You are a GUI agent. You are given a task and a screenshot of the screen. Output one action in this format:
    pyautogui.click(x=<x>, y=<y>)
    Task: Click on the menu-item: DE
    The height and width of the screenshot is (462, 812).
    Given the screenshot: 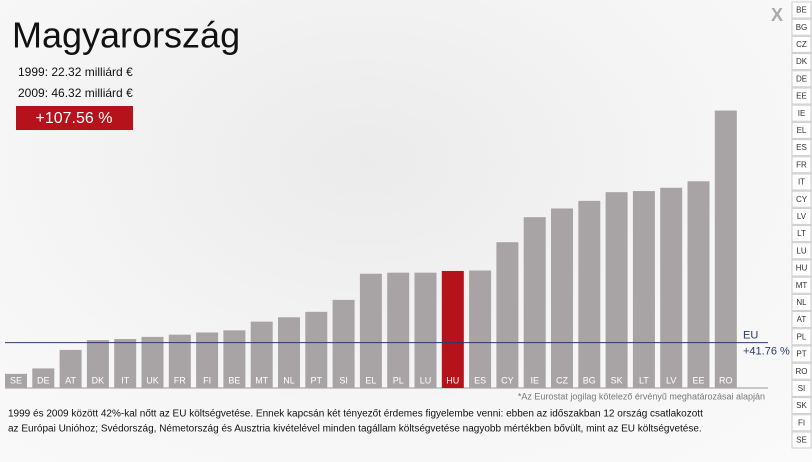 What is the action you would take?
    pyautogui.click(x=801, y=78)
    